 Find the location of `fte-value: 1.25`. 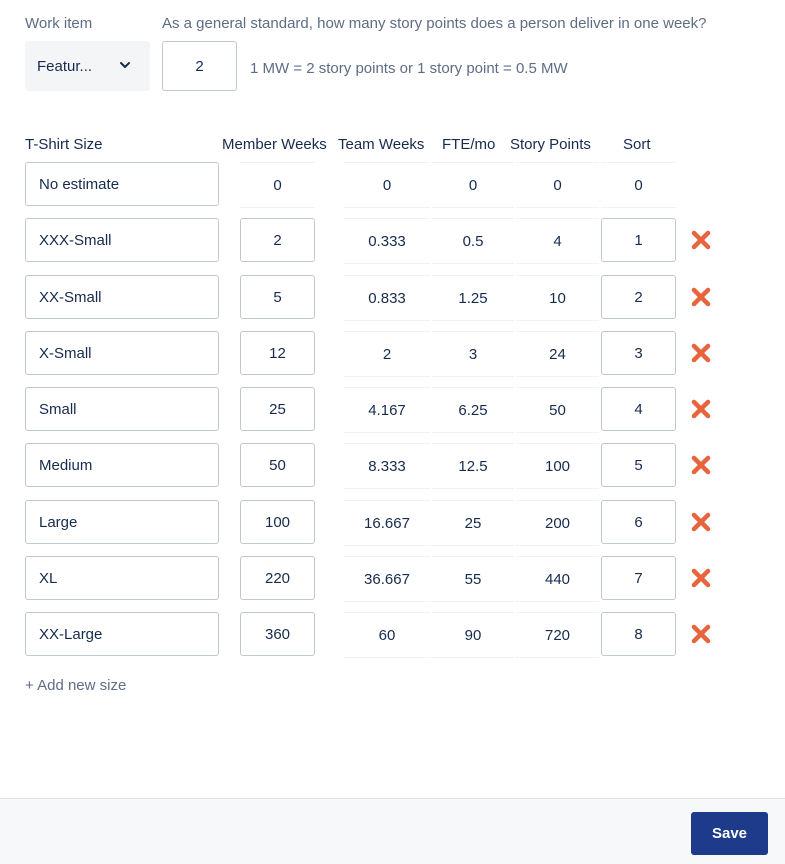

fte-value: 1.25 is located at coordinates (473, 298).